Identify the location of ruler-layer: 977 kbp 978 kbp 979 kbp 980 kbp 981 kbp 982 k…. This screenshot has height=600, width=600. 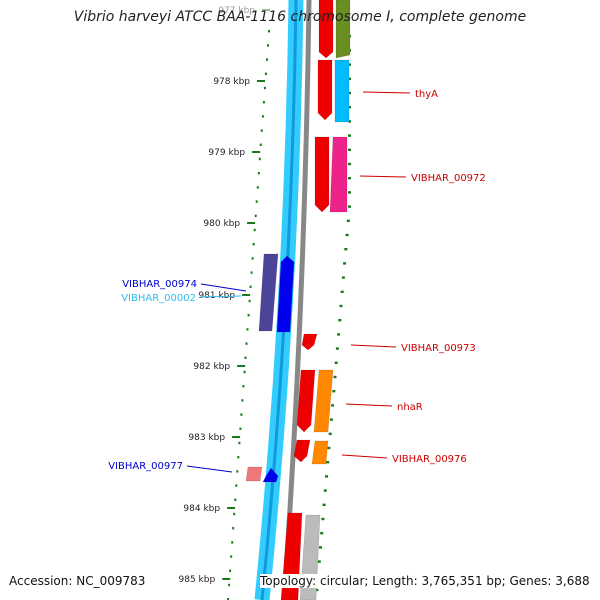
(224, 295).